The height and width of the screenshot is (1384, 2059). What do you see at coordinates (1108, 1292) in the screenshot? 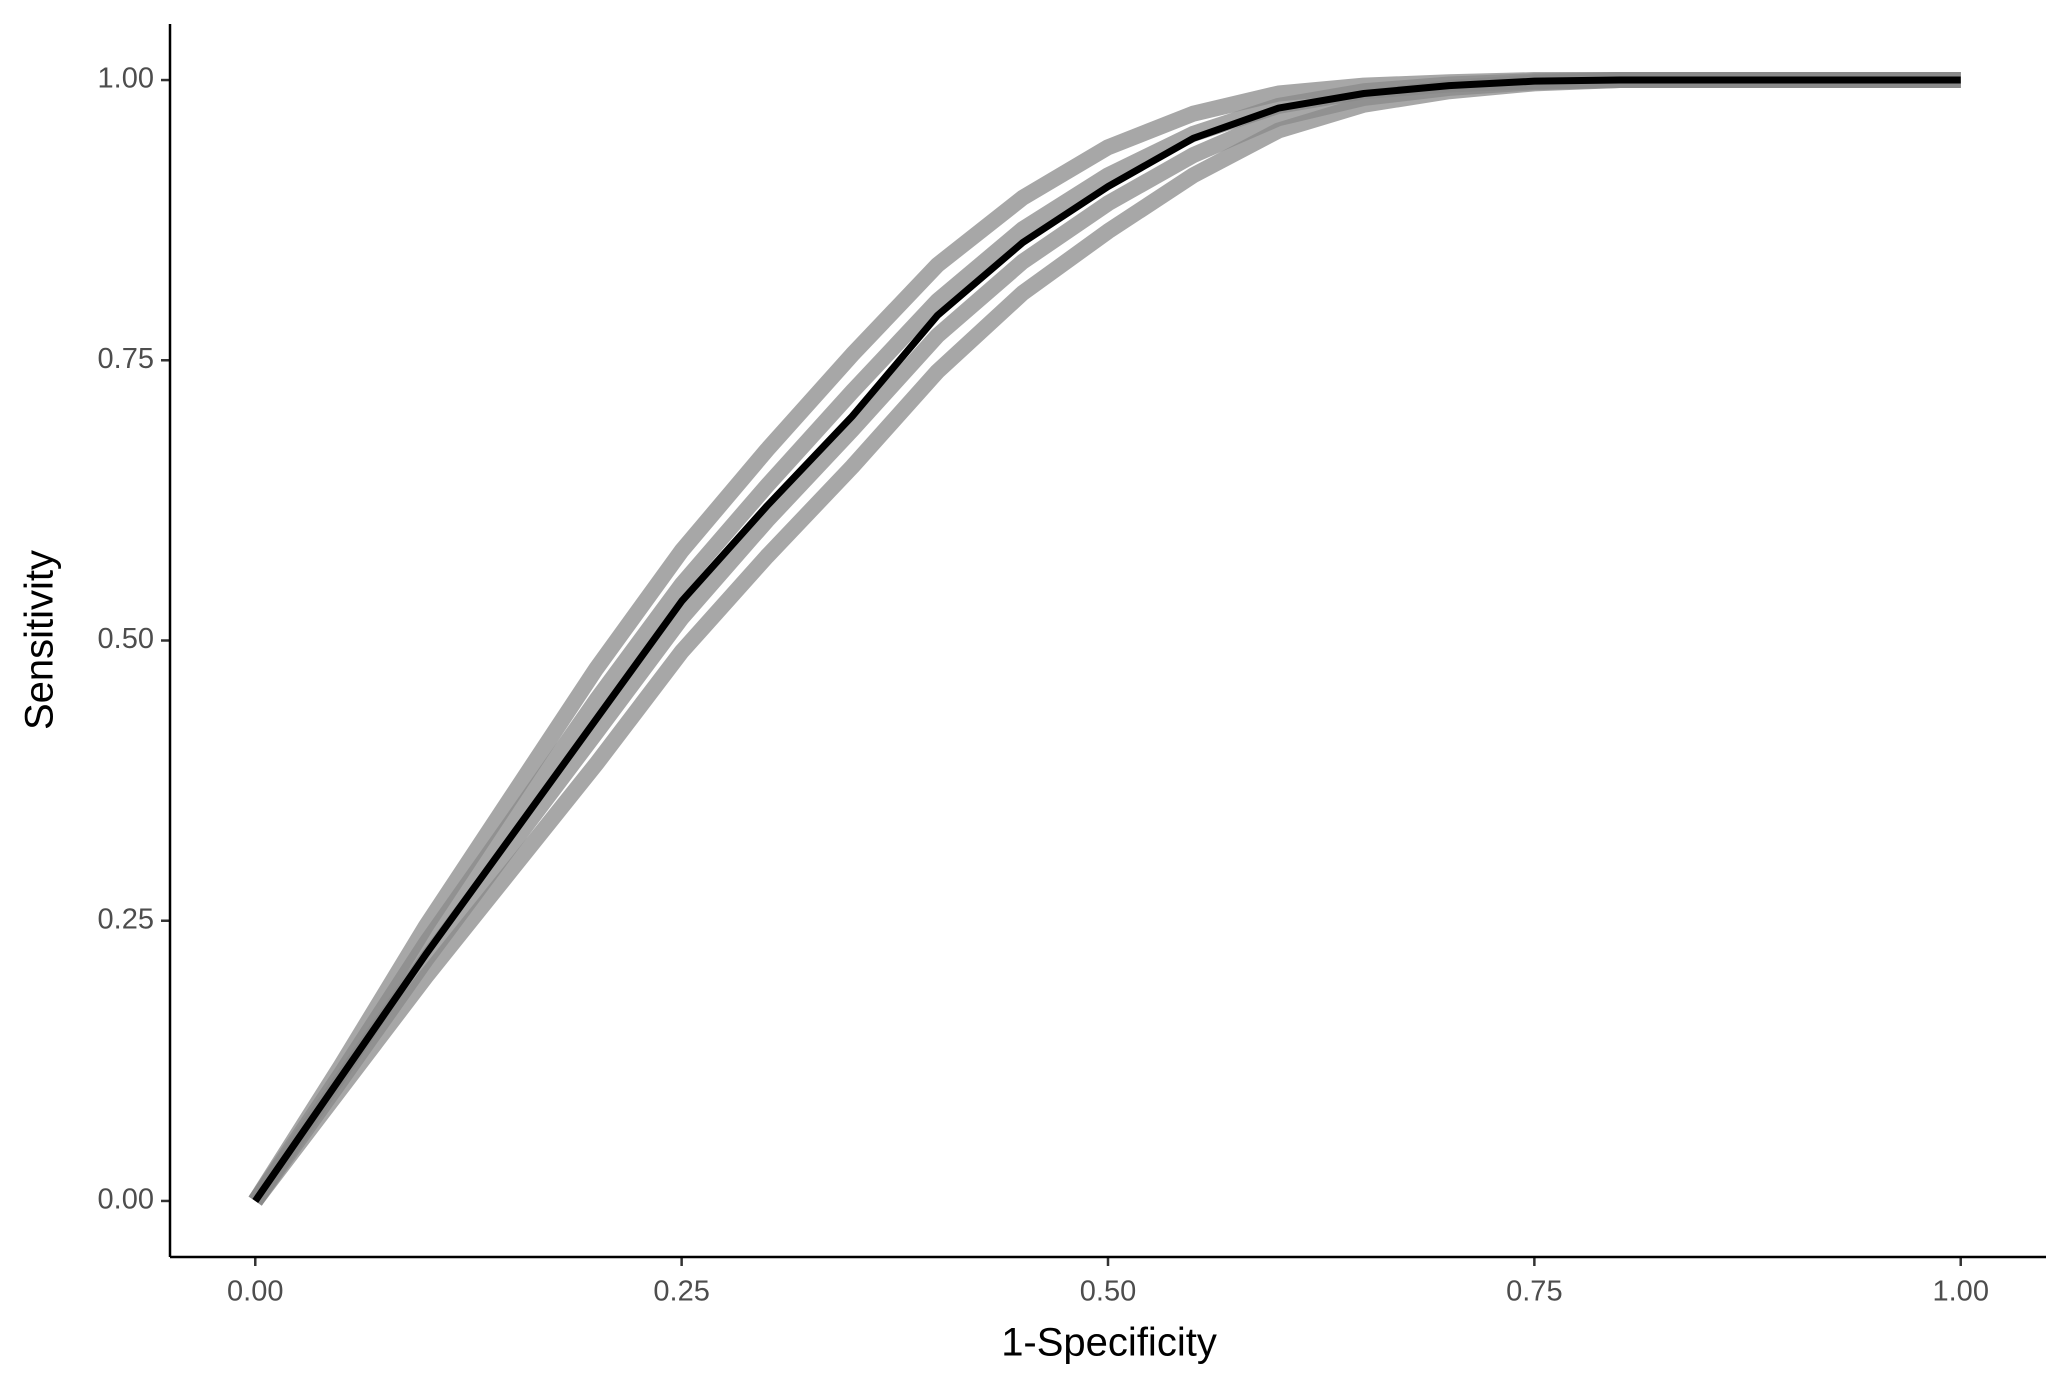
I see `x-tick-label: 0.50` at bounding box center [1108, 1292].